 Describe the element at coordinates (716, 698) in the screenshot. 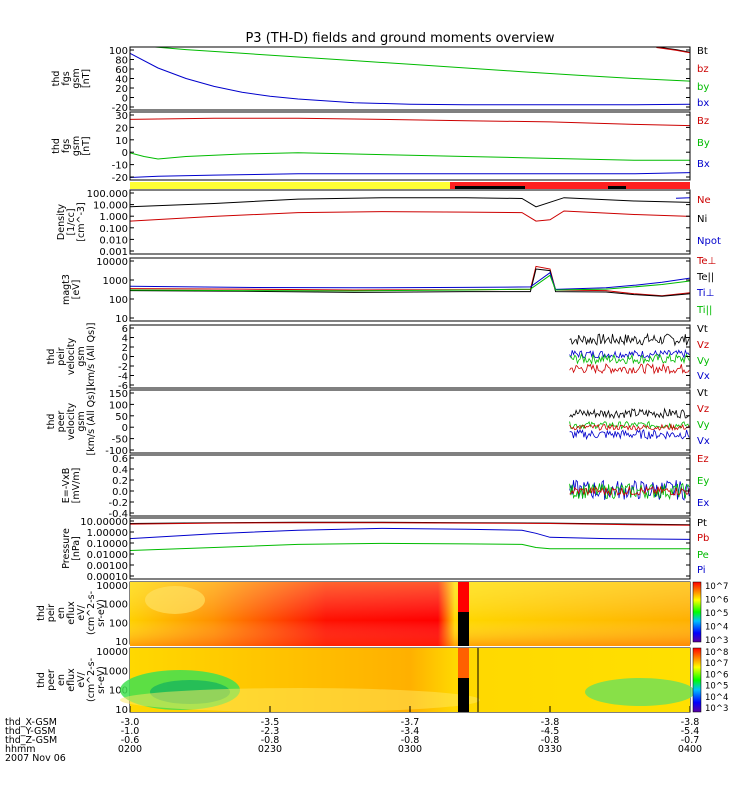

I see `colorbar-label: 10^4` at that location.